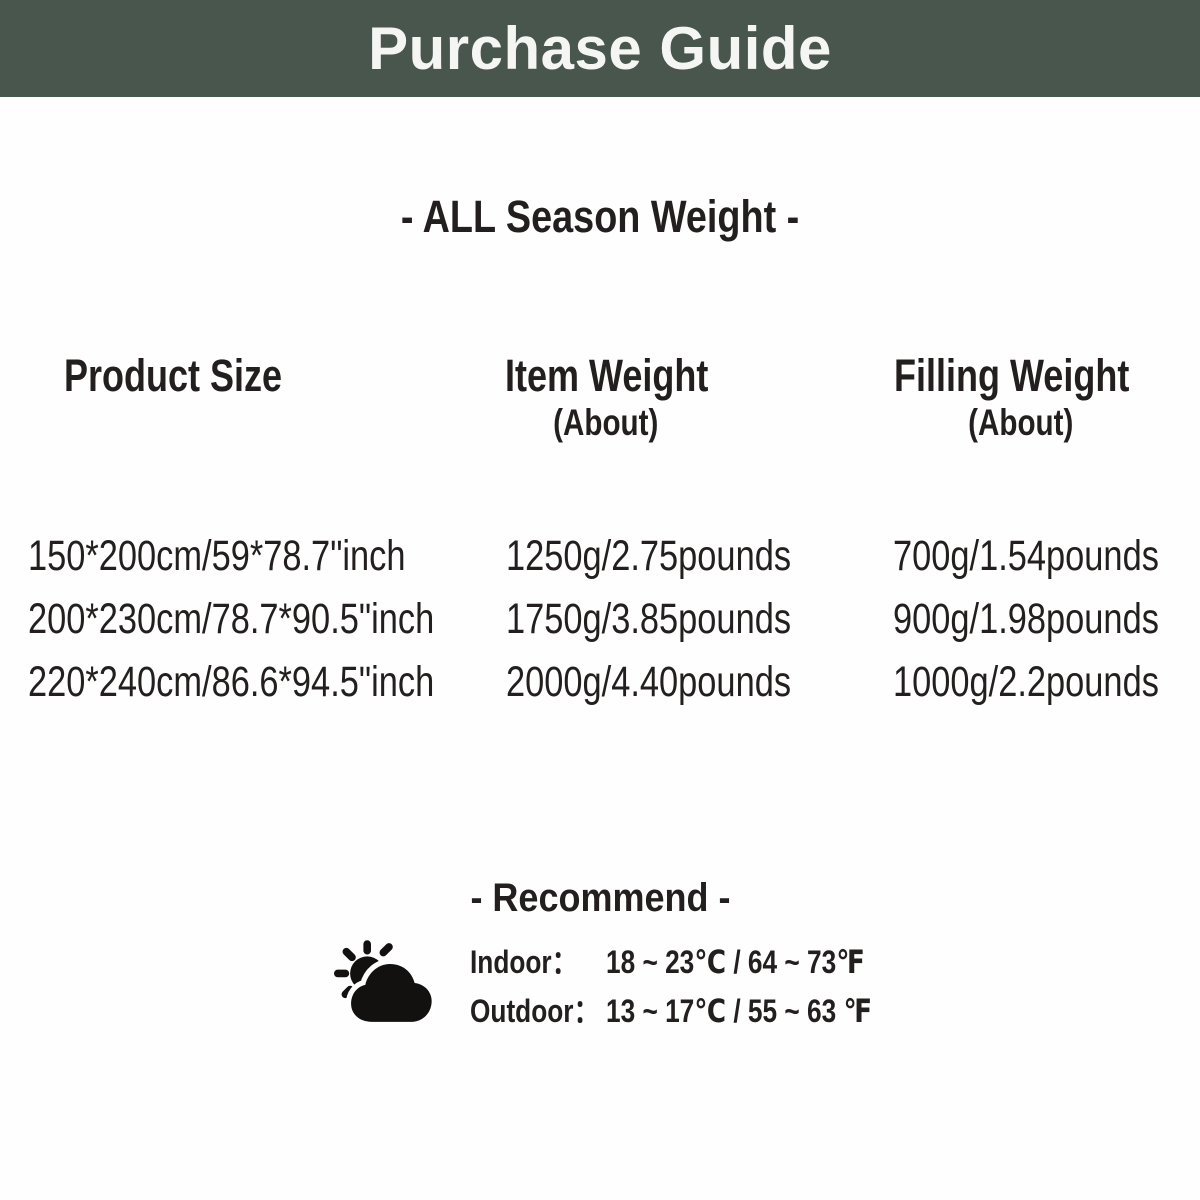 Image resolution: width=1200 pixels, height=1200 pixels. I want to click on page-title: Purchase Guide, so click(600, 48).